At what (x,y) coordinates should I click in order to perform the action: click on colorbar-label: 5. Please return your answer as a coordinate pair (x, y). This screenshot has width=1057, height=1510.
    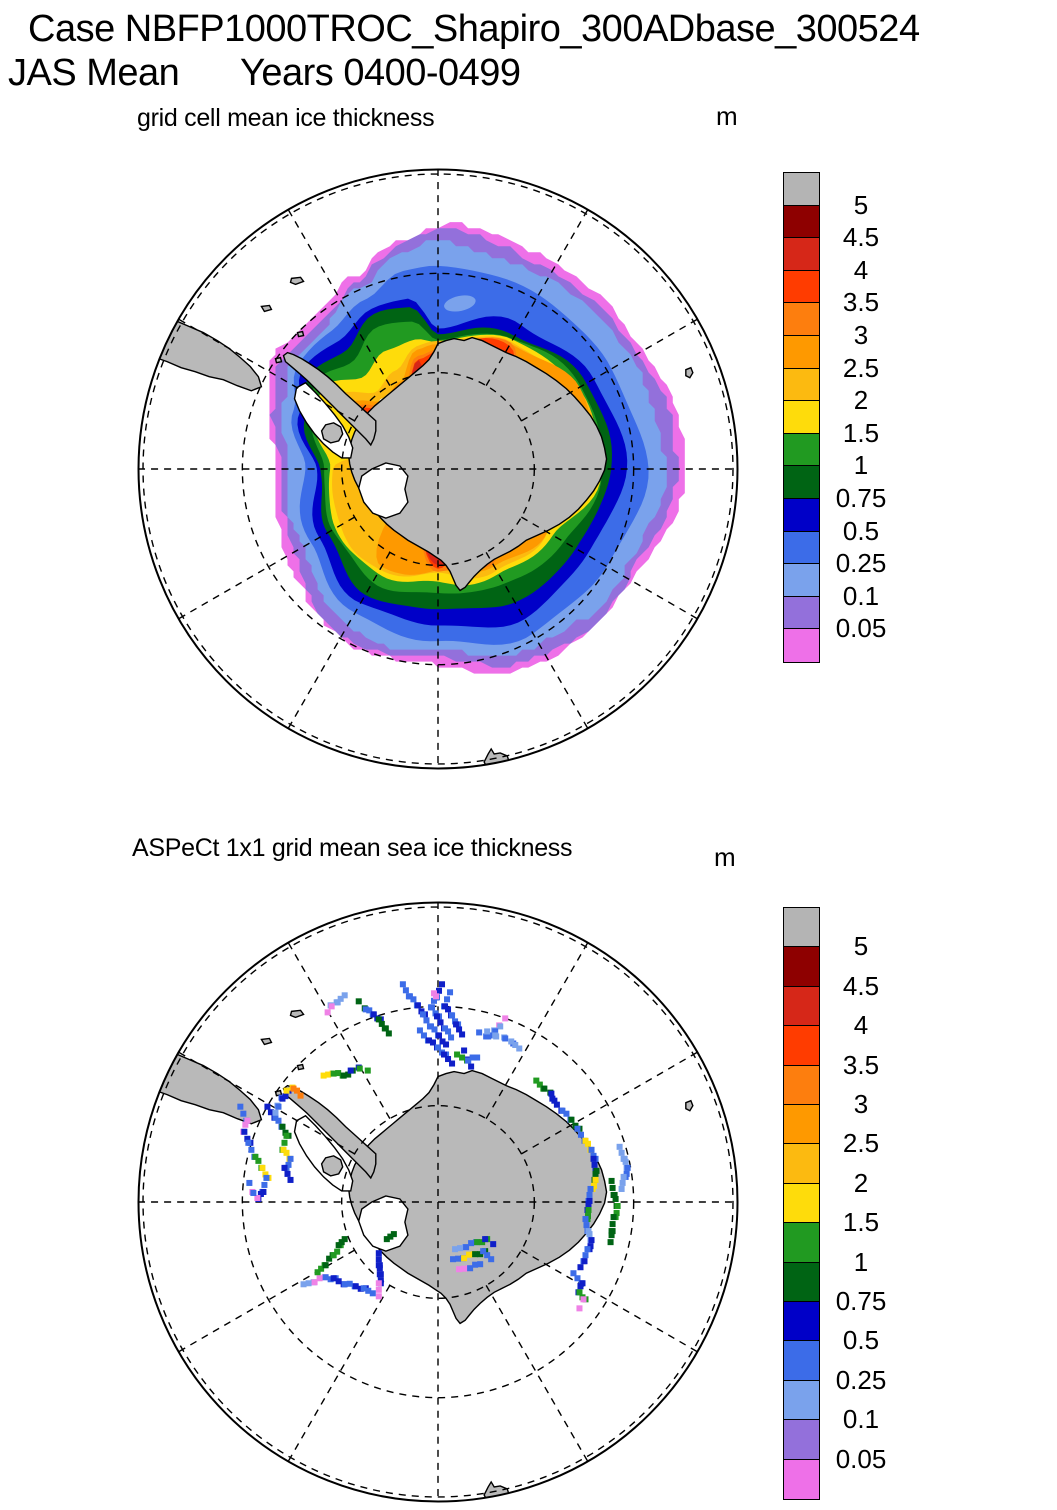
    Looking at the image, I should click on (861, 204).